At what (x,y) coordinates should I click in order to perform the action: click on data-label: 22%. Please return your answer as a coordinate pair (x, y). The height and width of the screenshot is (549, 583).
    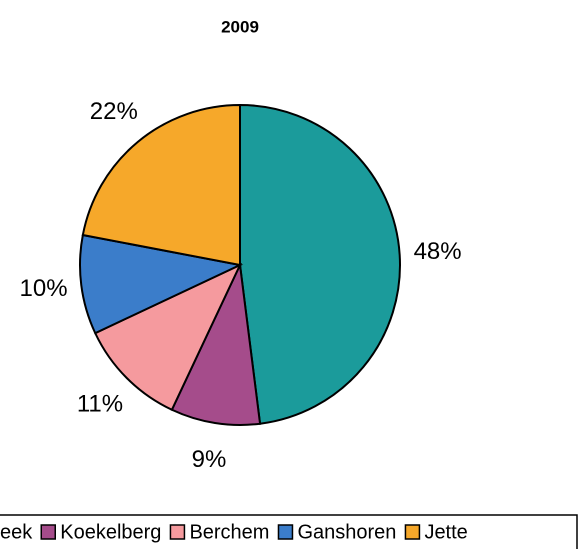
    Looking at the image, I should click on (114, 111).